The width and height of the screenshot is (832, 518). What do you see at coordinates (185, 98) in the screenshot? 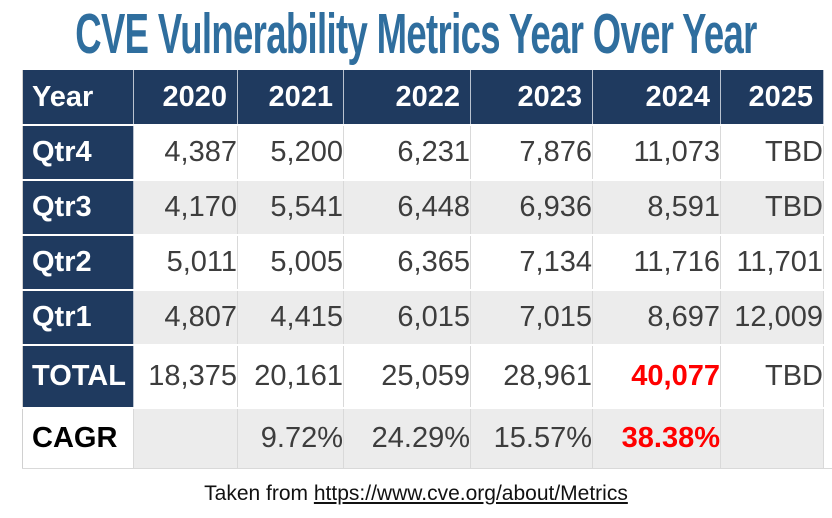
I see `col-header-2020: 2020` at bounding box center [185, 98].